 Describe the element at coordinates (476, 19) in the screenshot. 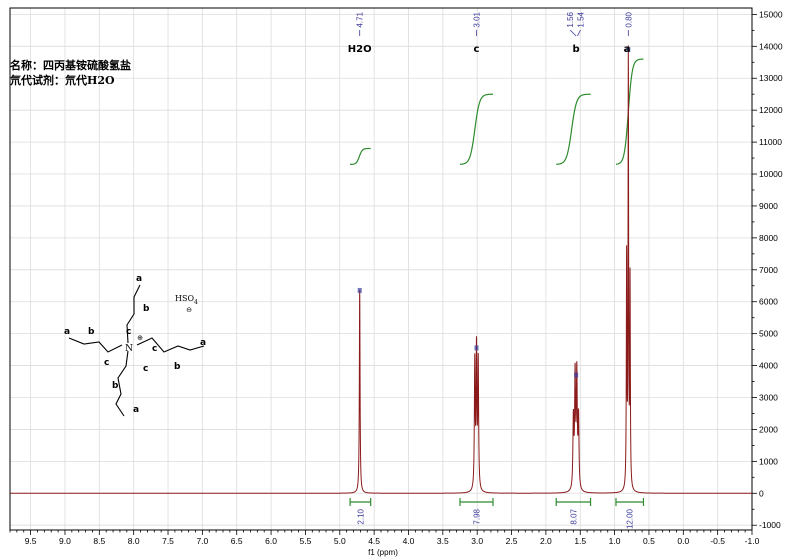

I see `peak-shift-label: 3.01` at that location.